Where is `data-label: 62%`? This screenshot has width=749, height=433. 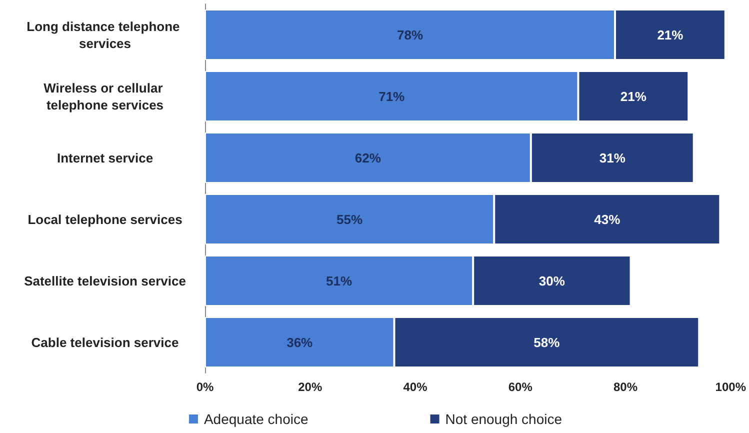
data-label: 62% is located at coordinates (368, 158).